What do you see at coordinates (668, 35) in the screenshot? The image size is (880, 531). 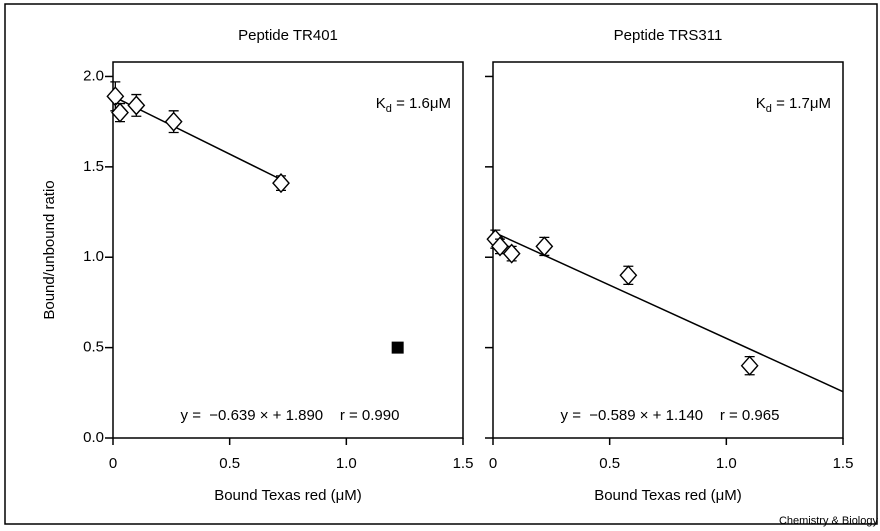 I see `chart-title: Peptide TRS311` at bounding box center [668, 35].